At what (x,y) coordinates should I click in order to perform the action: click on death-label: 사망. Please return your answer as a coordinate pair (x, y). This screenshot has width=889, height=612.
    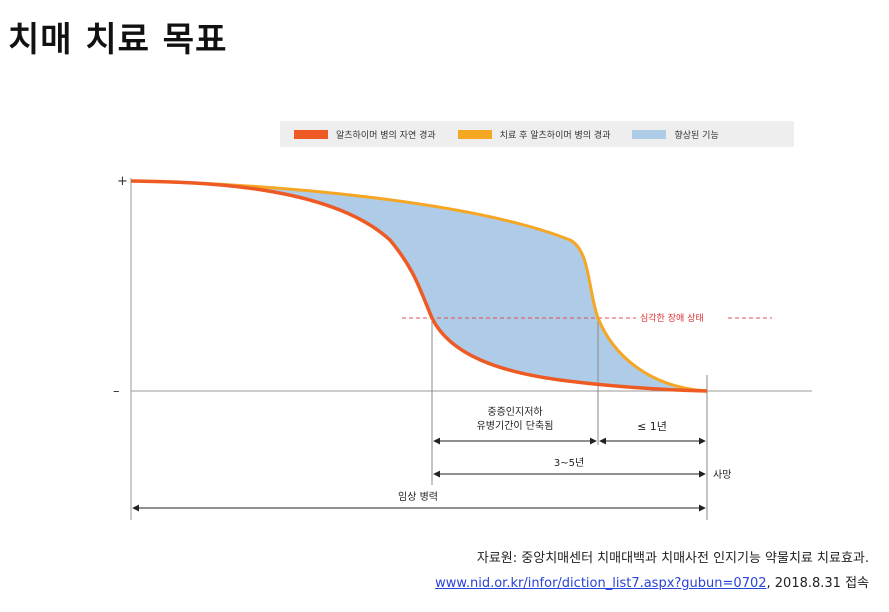
    Looking at the image, I should click on (722, 475).